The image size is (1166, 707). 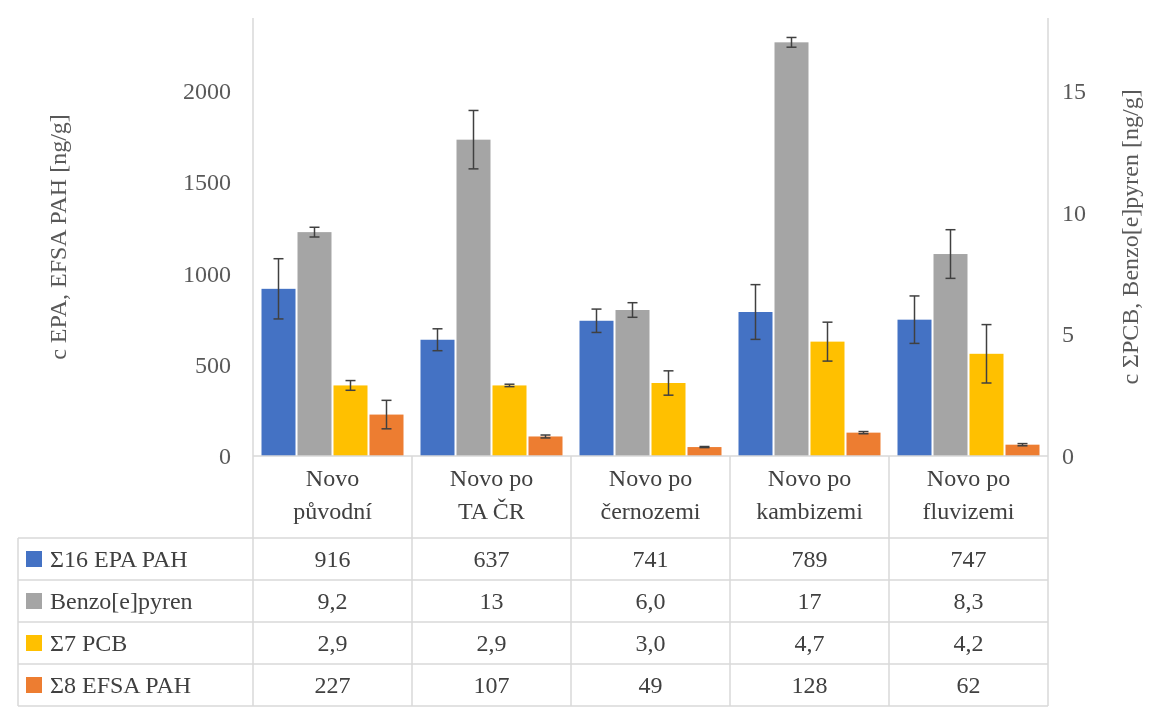 What do you see at coordinates (650, 685) in the screenshot?
I see `data-label: 49` at bounding box center [650, 685].